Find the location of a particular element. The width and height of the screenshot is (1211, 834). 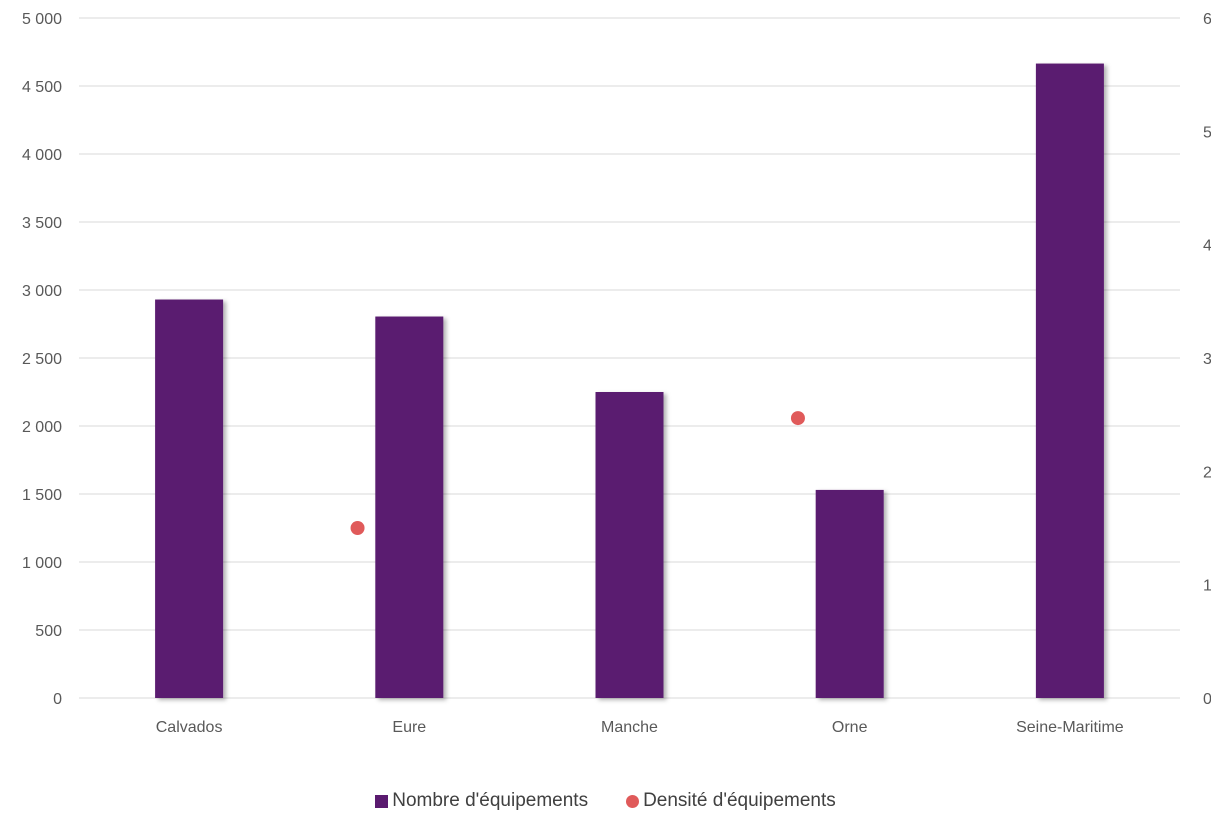

x-tick-label: Manche is located at coordinates (629, 727).